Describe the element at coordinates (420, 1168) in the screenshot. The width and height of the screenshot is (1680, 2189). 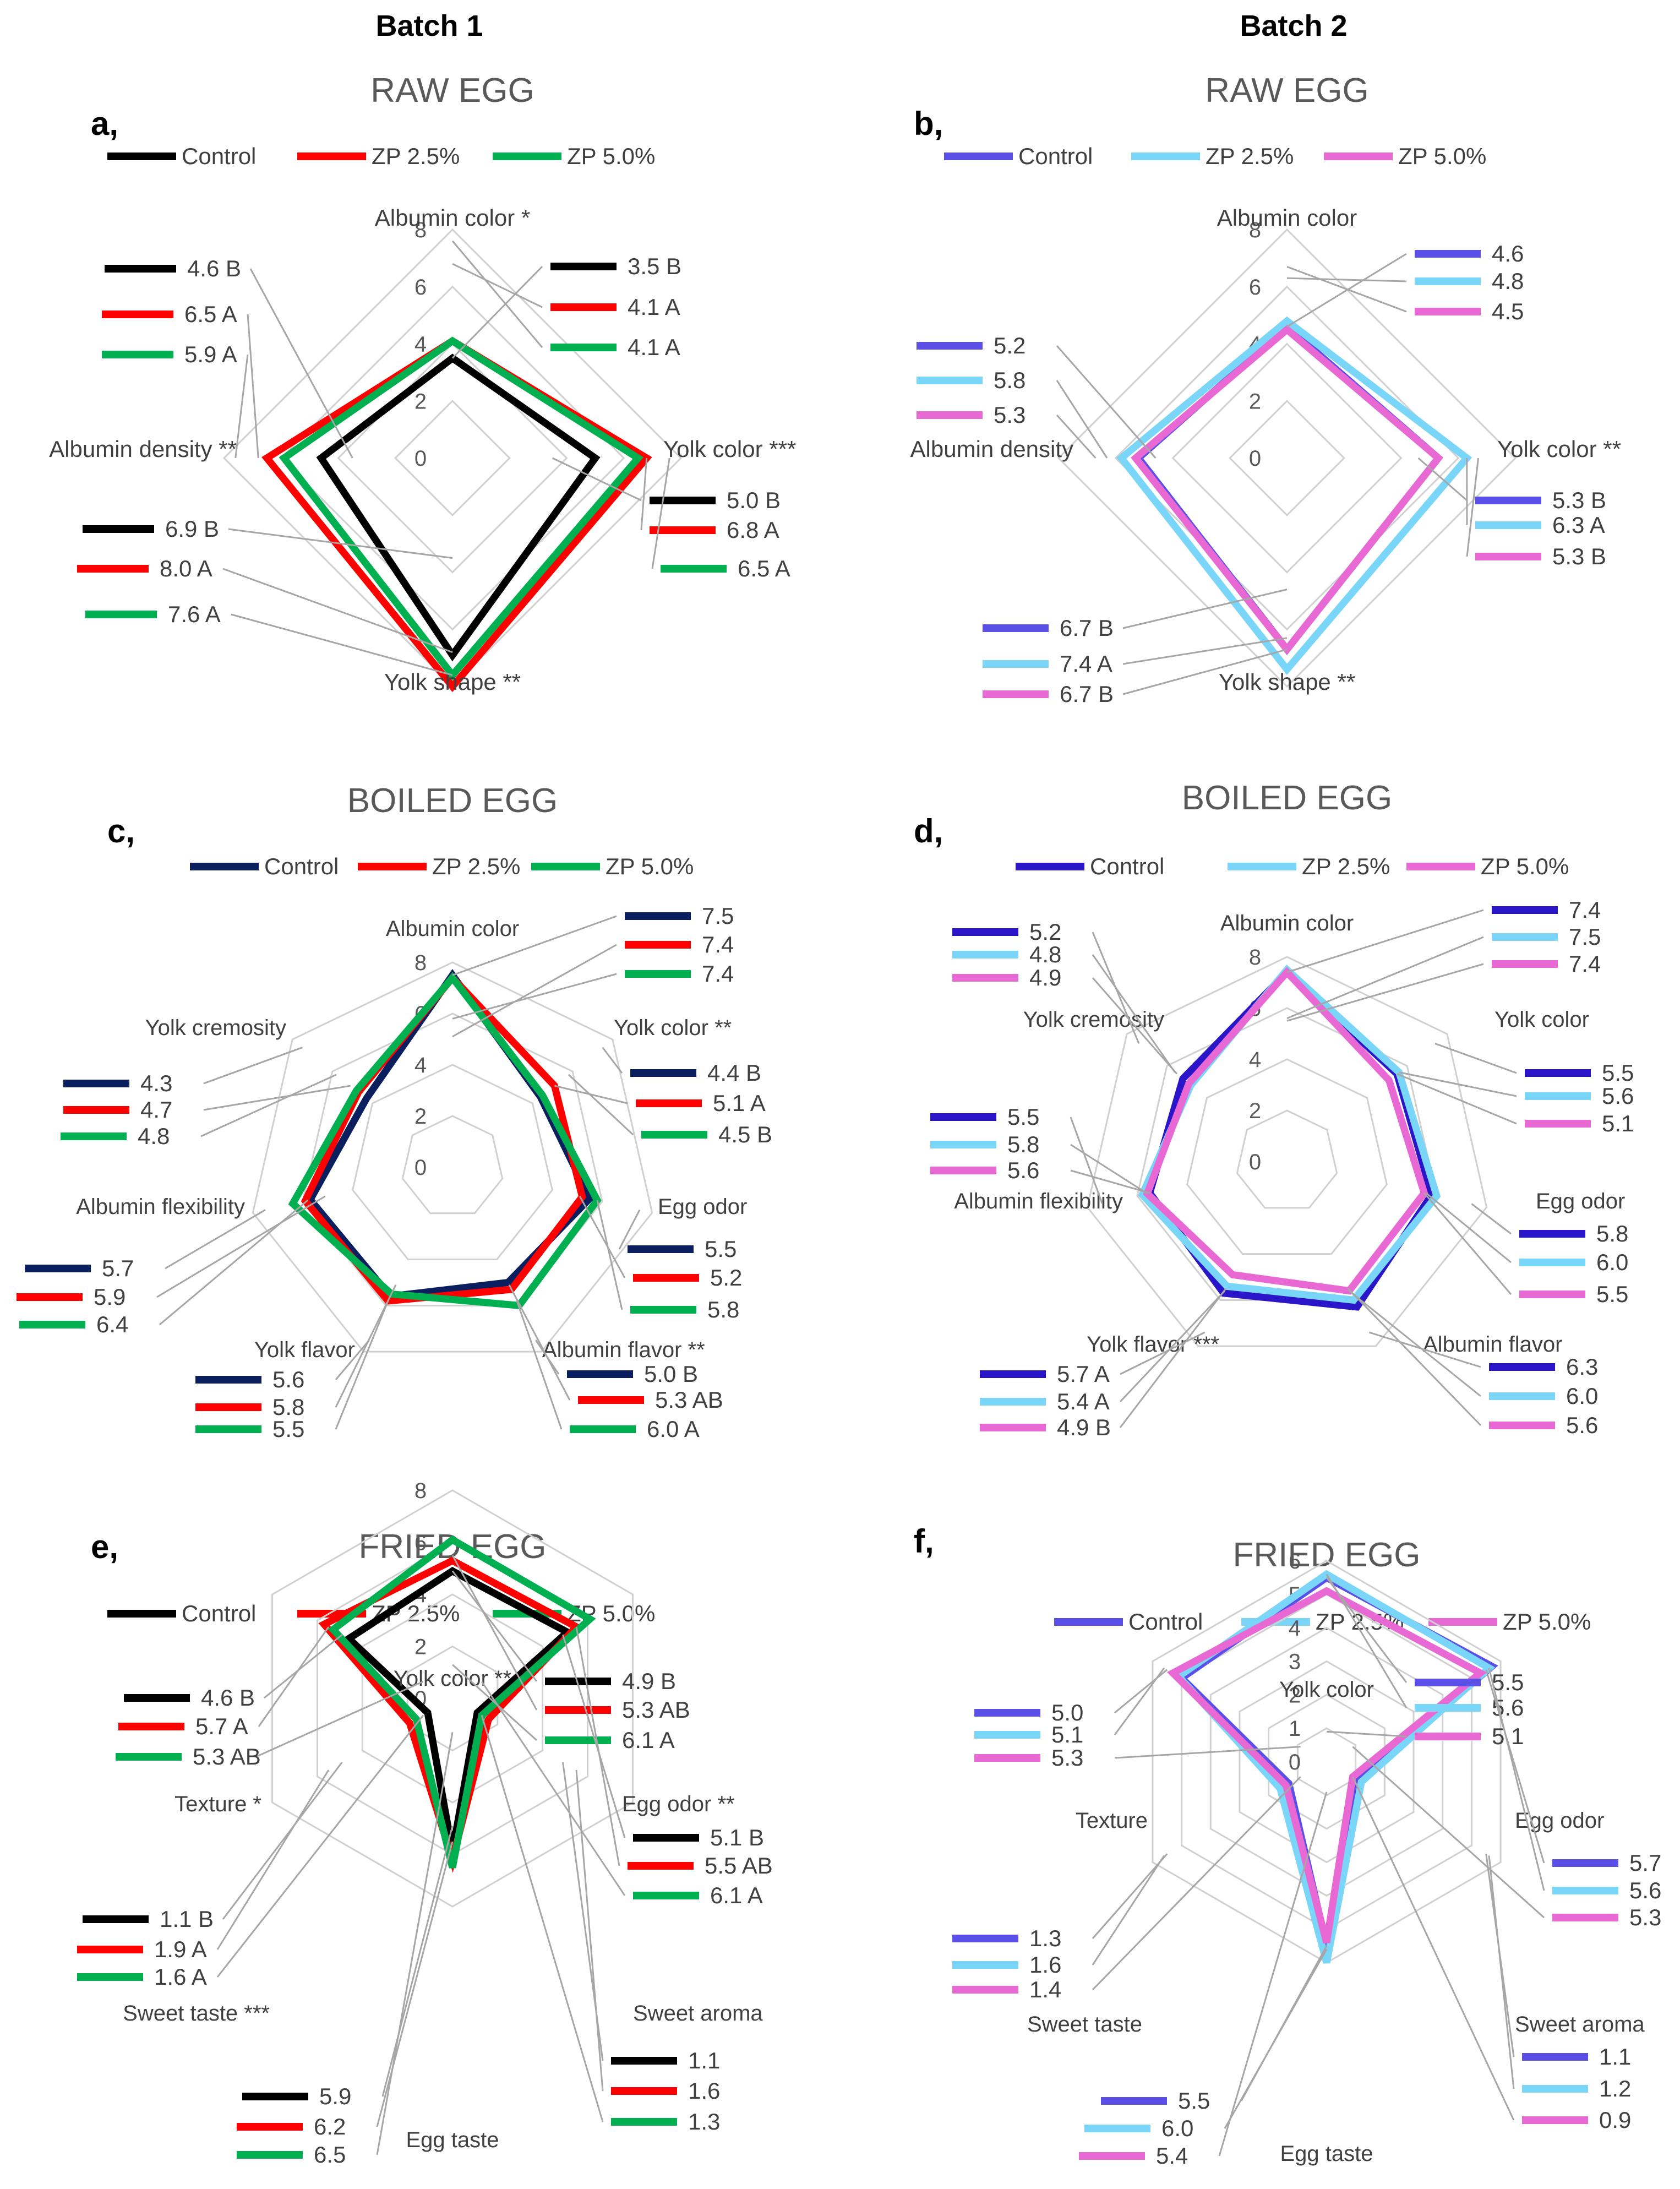
I see `tick-label: 0` at that location.